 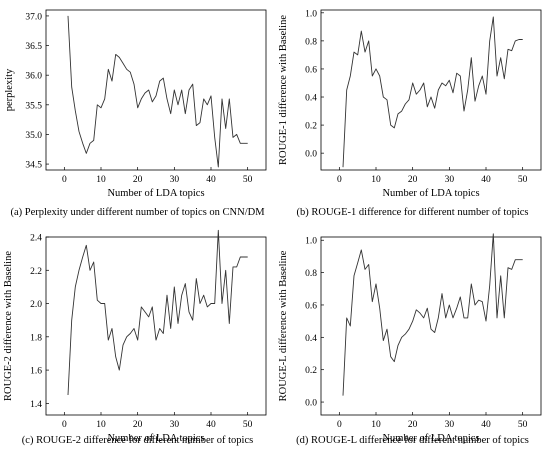 I want to click on y-tick-label: 1.6, so click(x=36, y=372).